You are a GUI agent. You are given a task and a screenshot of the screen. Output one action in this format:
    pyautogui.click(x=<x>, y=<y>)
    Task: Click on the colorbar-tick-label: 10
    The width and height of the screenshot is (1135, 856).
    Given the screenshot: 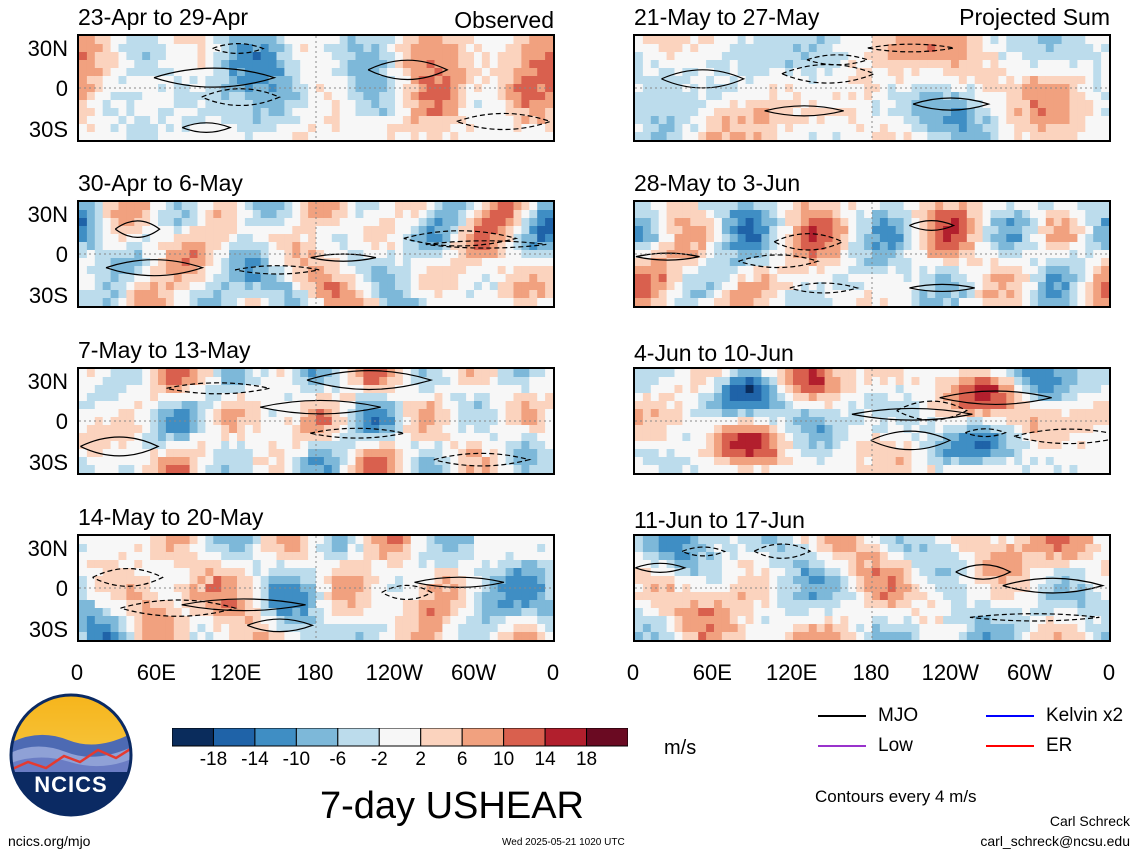 What is the action you would take?
    pyautogui.click(x=504, y=759)
    